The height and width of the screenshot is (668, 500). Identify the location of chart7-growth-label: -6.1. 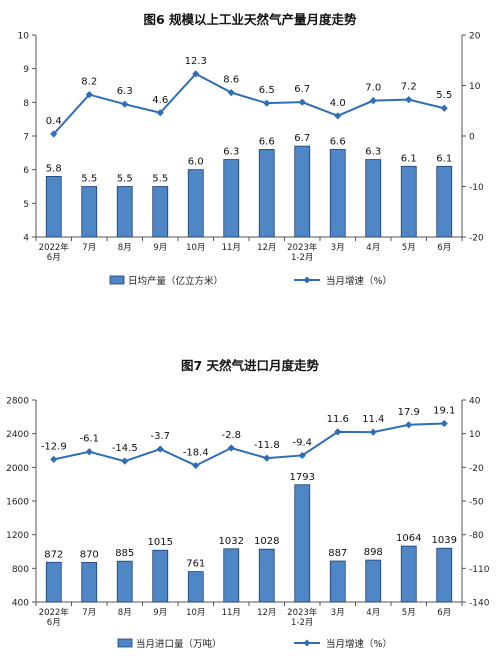
(89, 439).